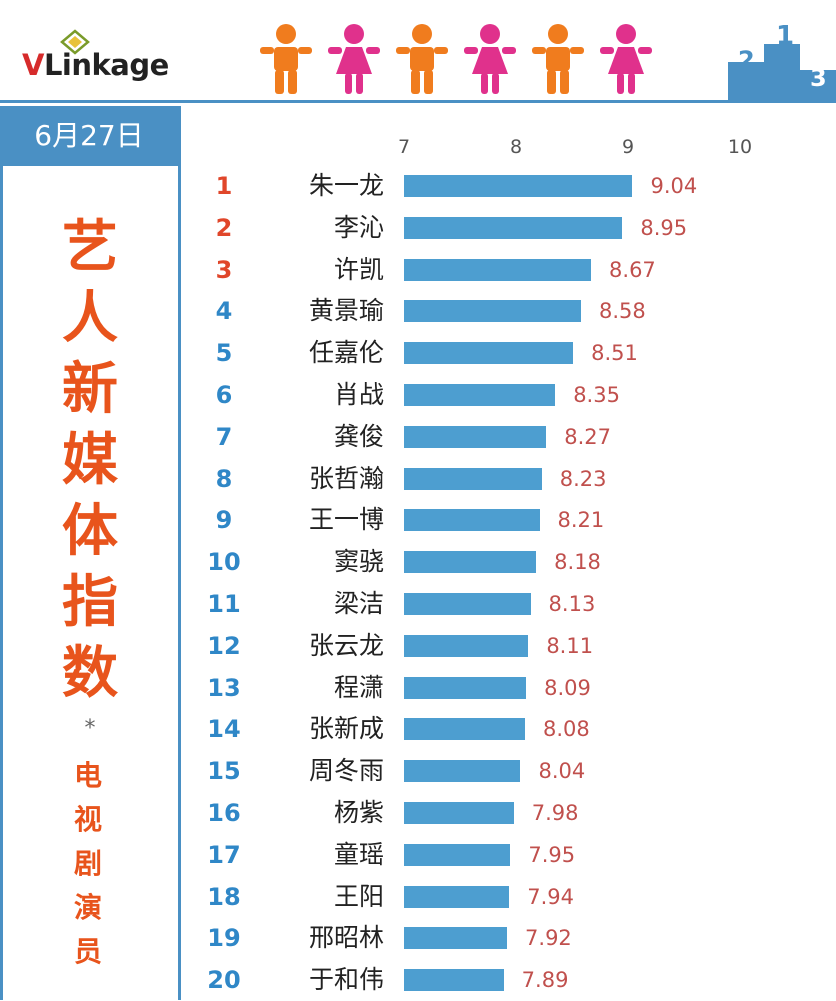  What do you see at coordinates (90, 673) in the screenshot?
I see `title-char: 数` at bounding box center [90, 673].